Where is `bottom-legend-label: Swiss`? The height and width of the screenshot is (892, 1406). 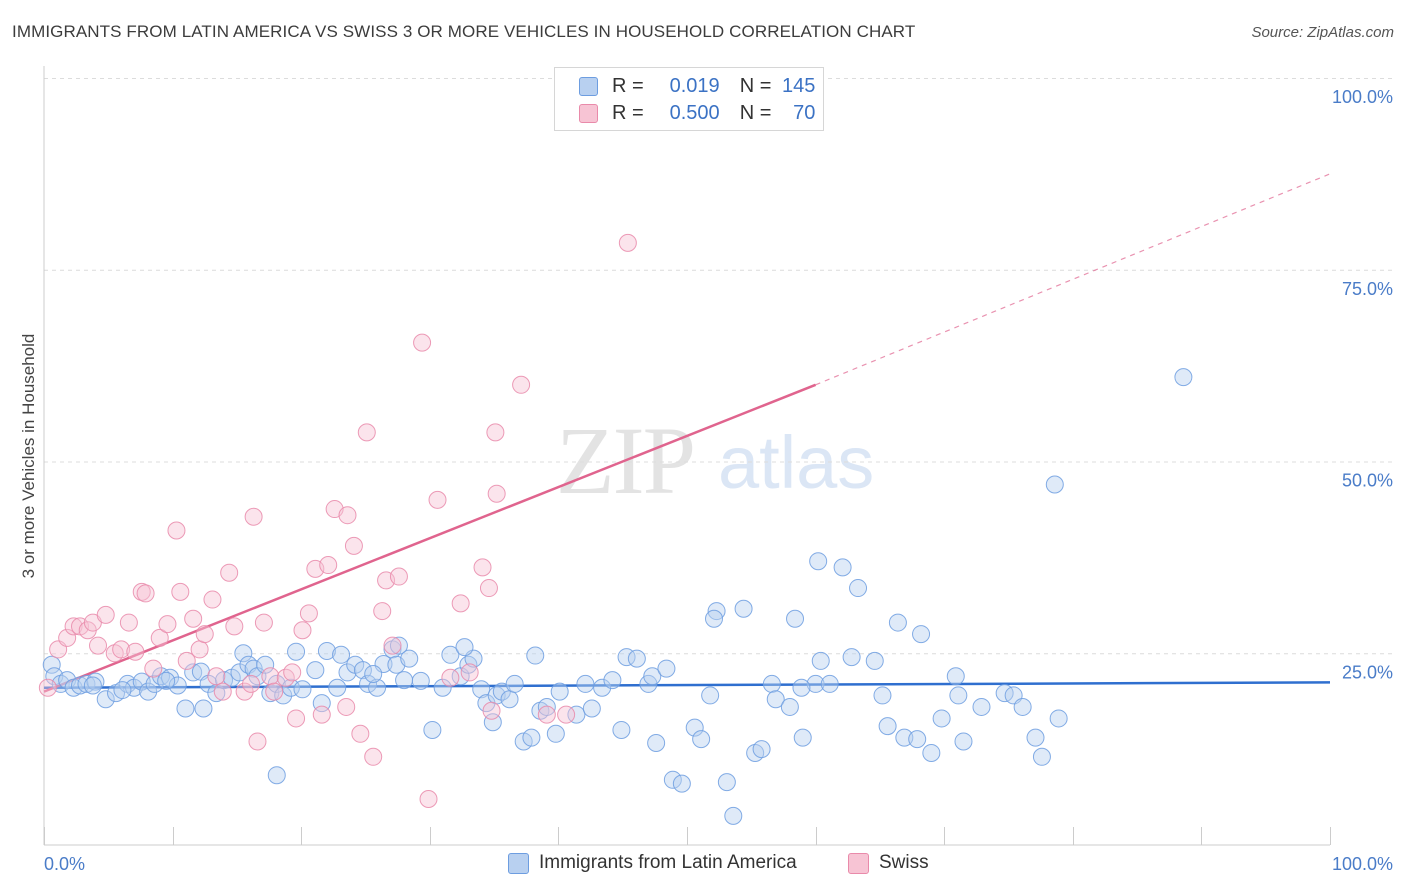
bottom-legend-label: Swiss is located at coordinates (904, 862).